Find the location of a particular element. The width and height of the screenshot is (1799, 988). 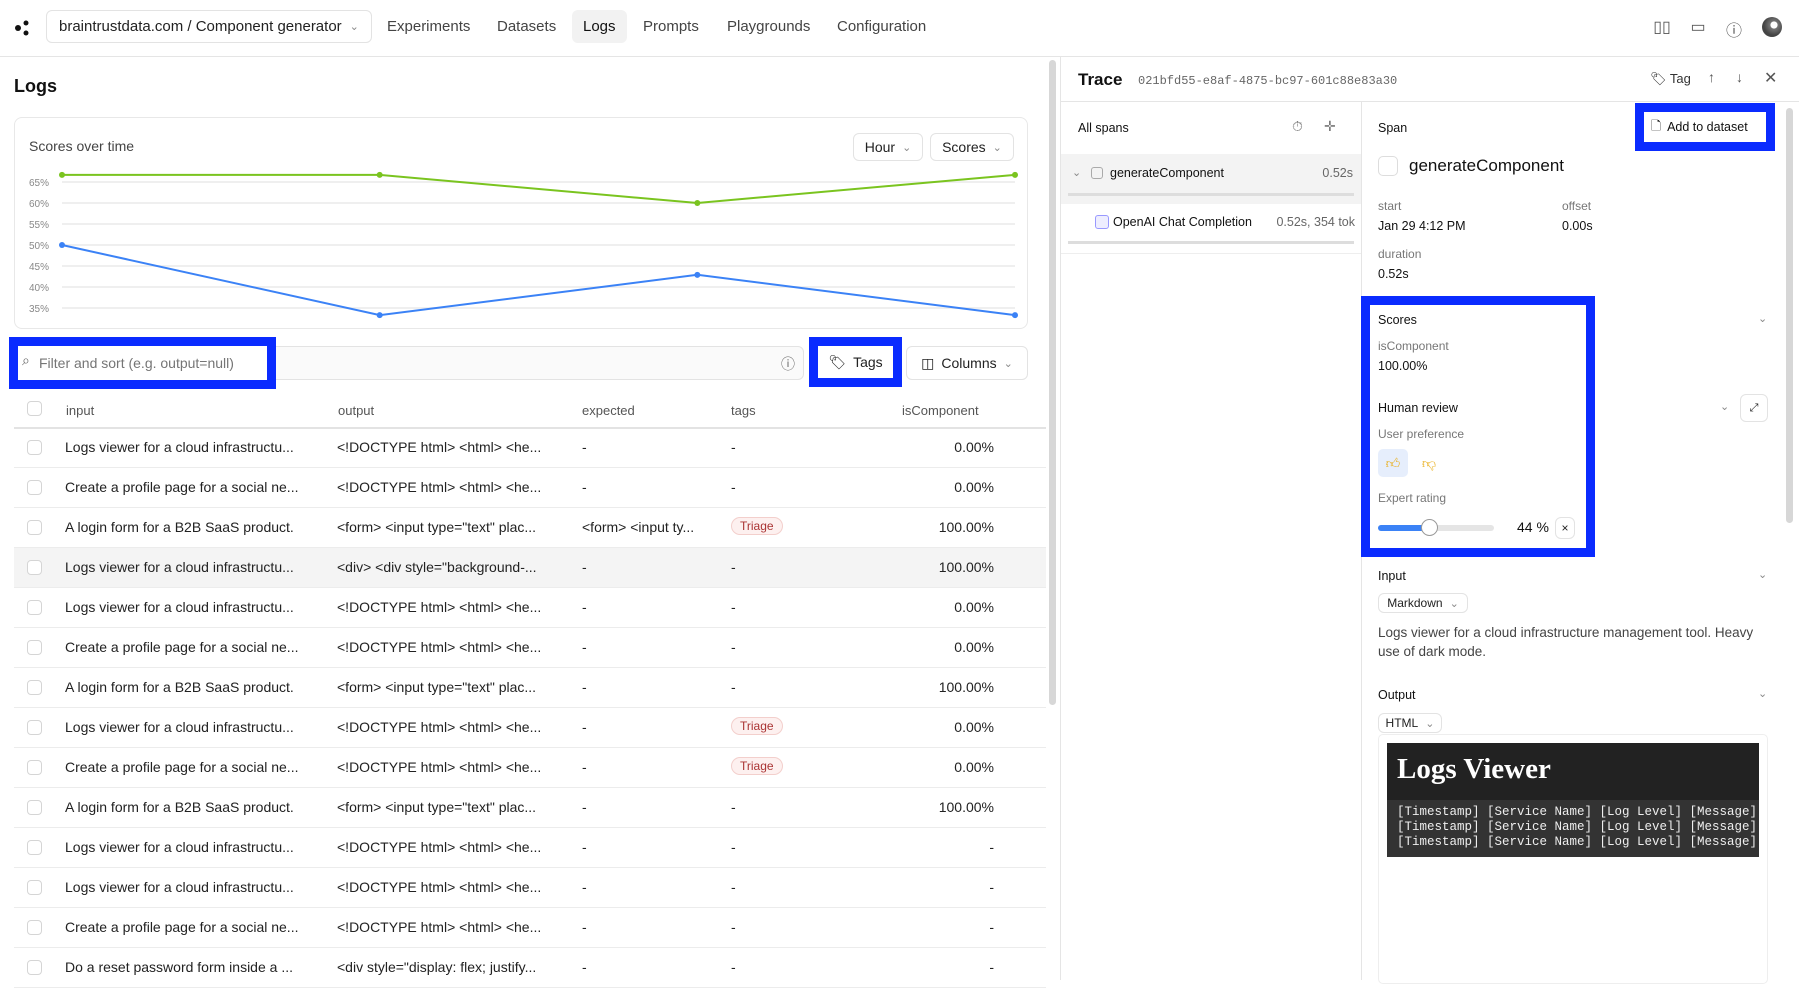

output-format-select: HTML ⌄ is located at coordinates (1410, 723).